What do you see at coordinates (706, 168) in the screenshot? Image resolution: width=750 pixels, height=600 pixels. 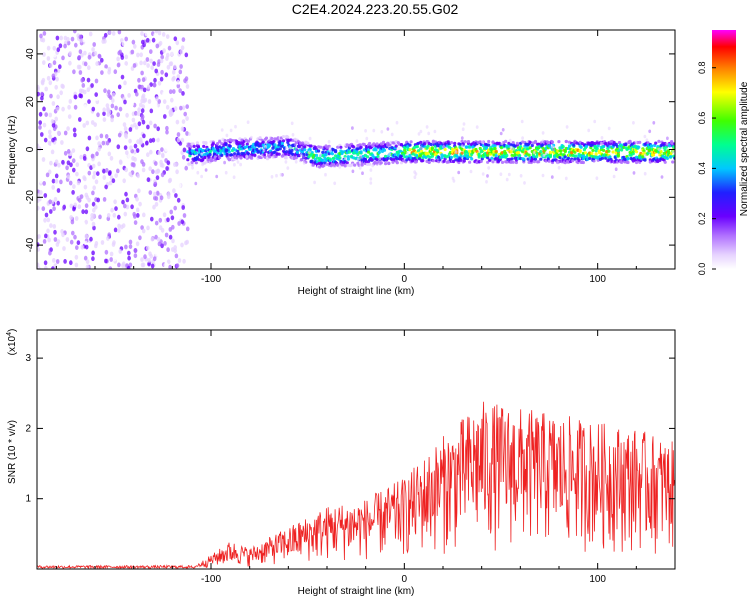 I see `colorbar-axes: 0.0 0.2 0.4 0.6 0.8` at bounding box center [706, 168].